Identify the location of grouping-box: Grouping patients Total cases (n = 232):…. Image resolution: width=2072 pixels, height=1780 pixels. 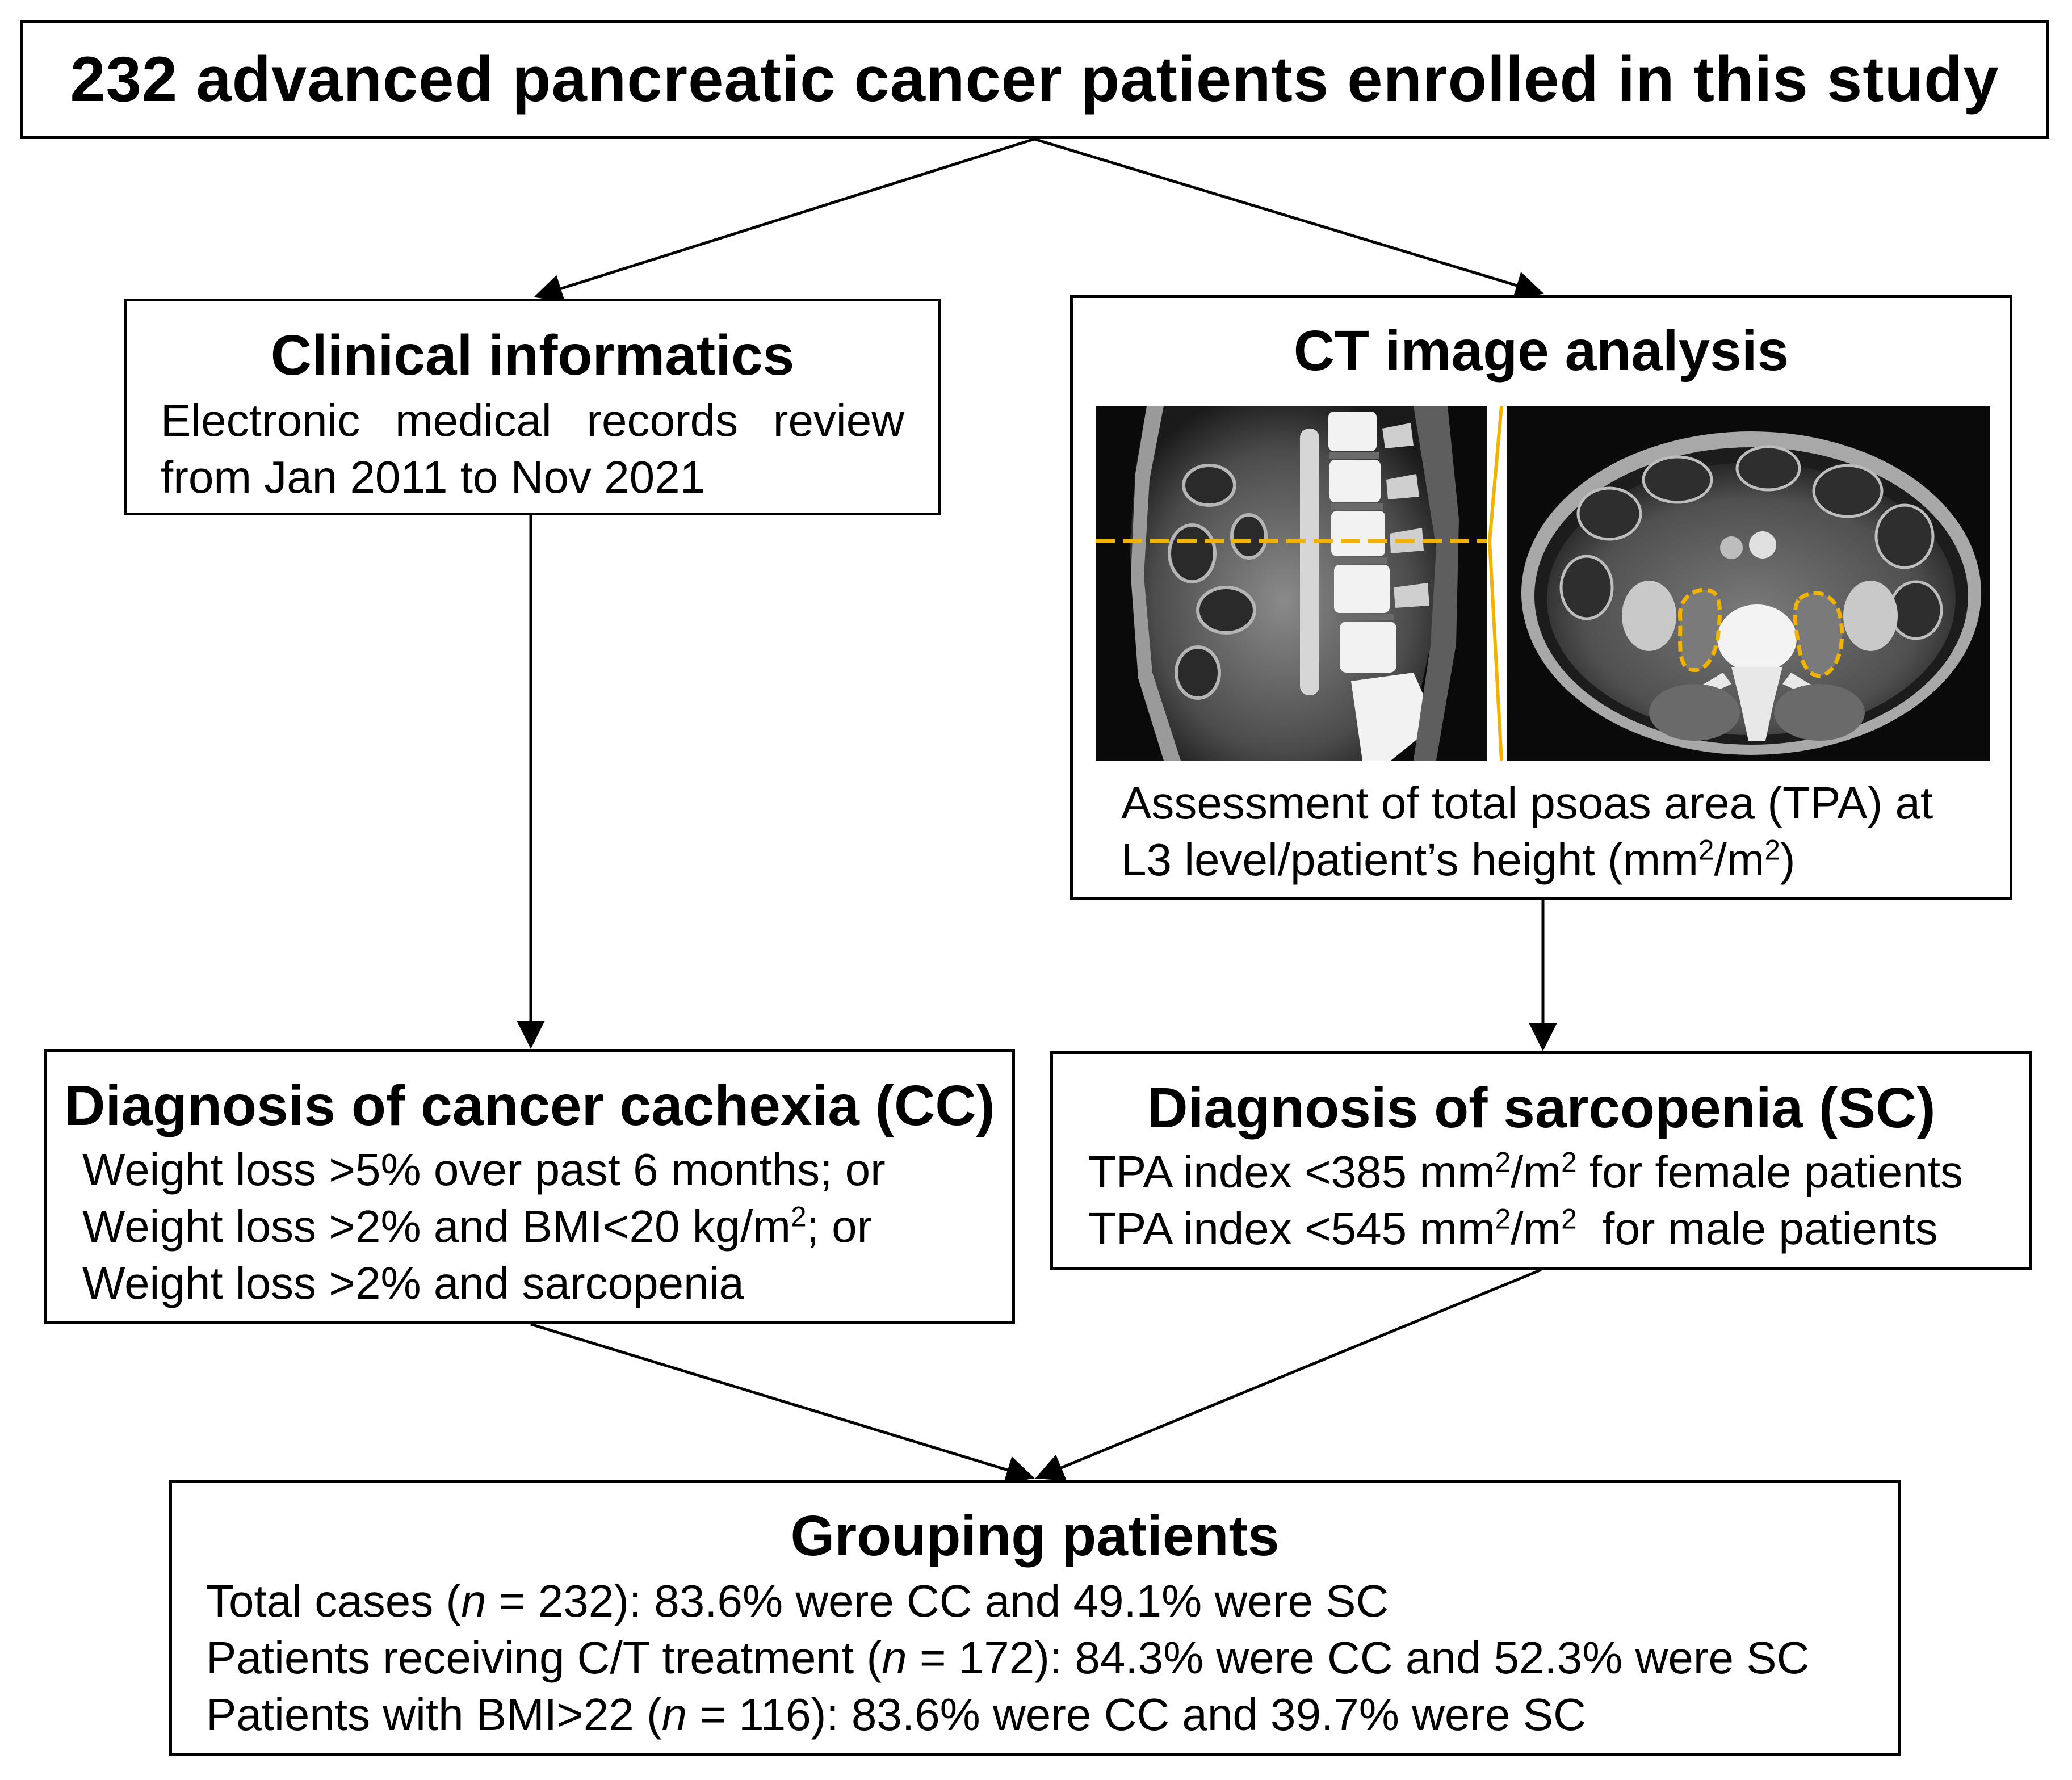
(1035, 1618).